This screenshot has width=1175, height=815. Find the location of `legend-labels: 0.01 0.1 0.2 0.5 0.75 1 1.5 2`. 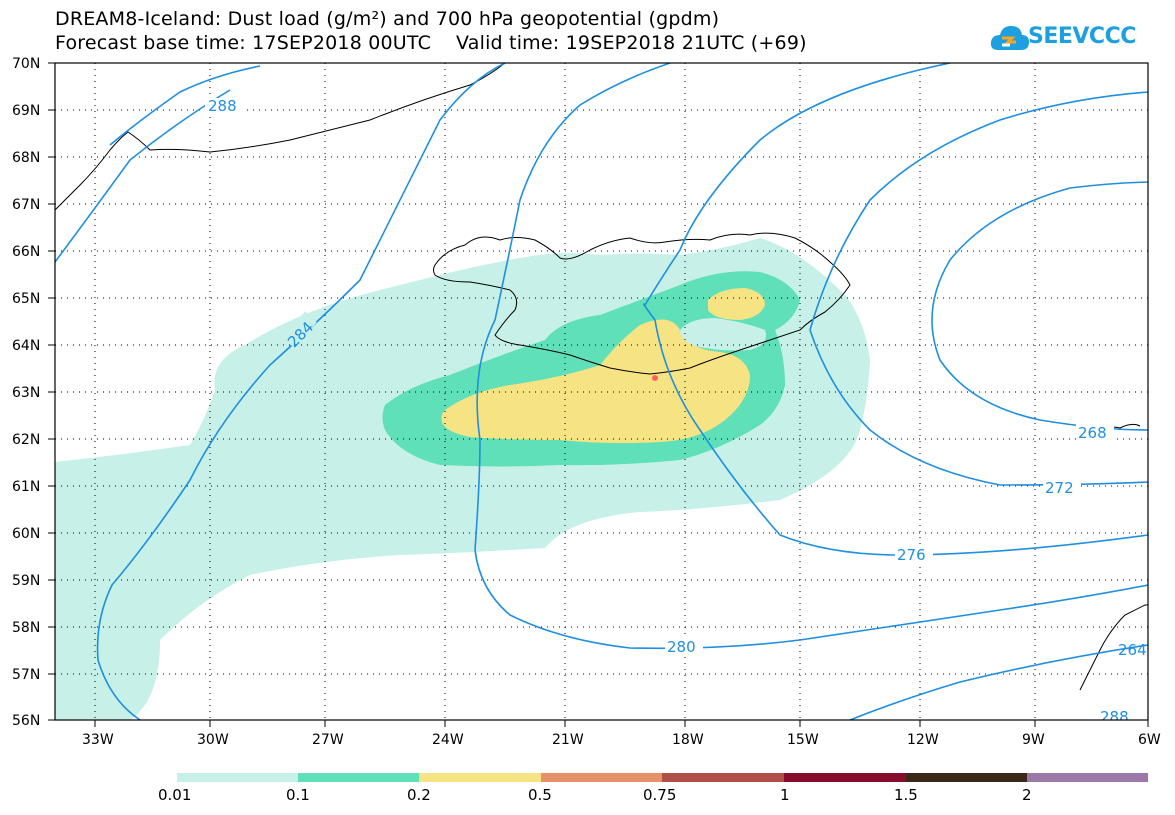

legend-labels: 0.01 0.1 0.2 0.5 0.75 1 1.5 2 is located at coordinates (595, 795).